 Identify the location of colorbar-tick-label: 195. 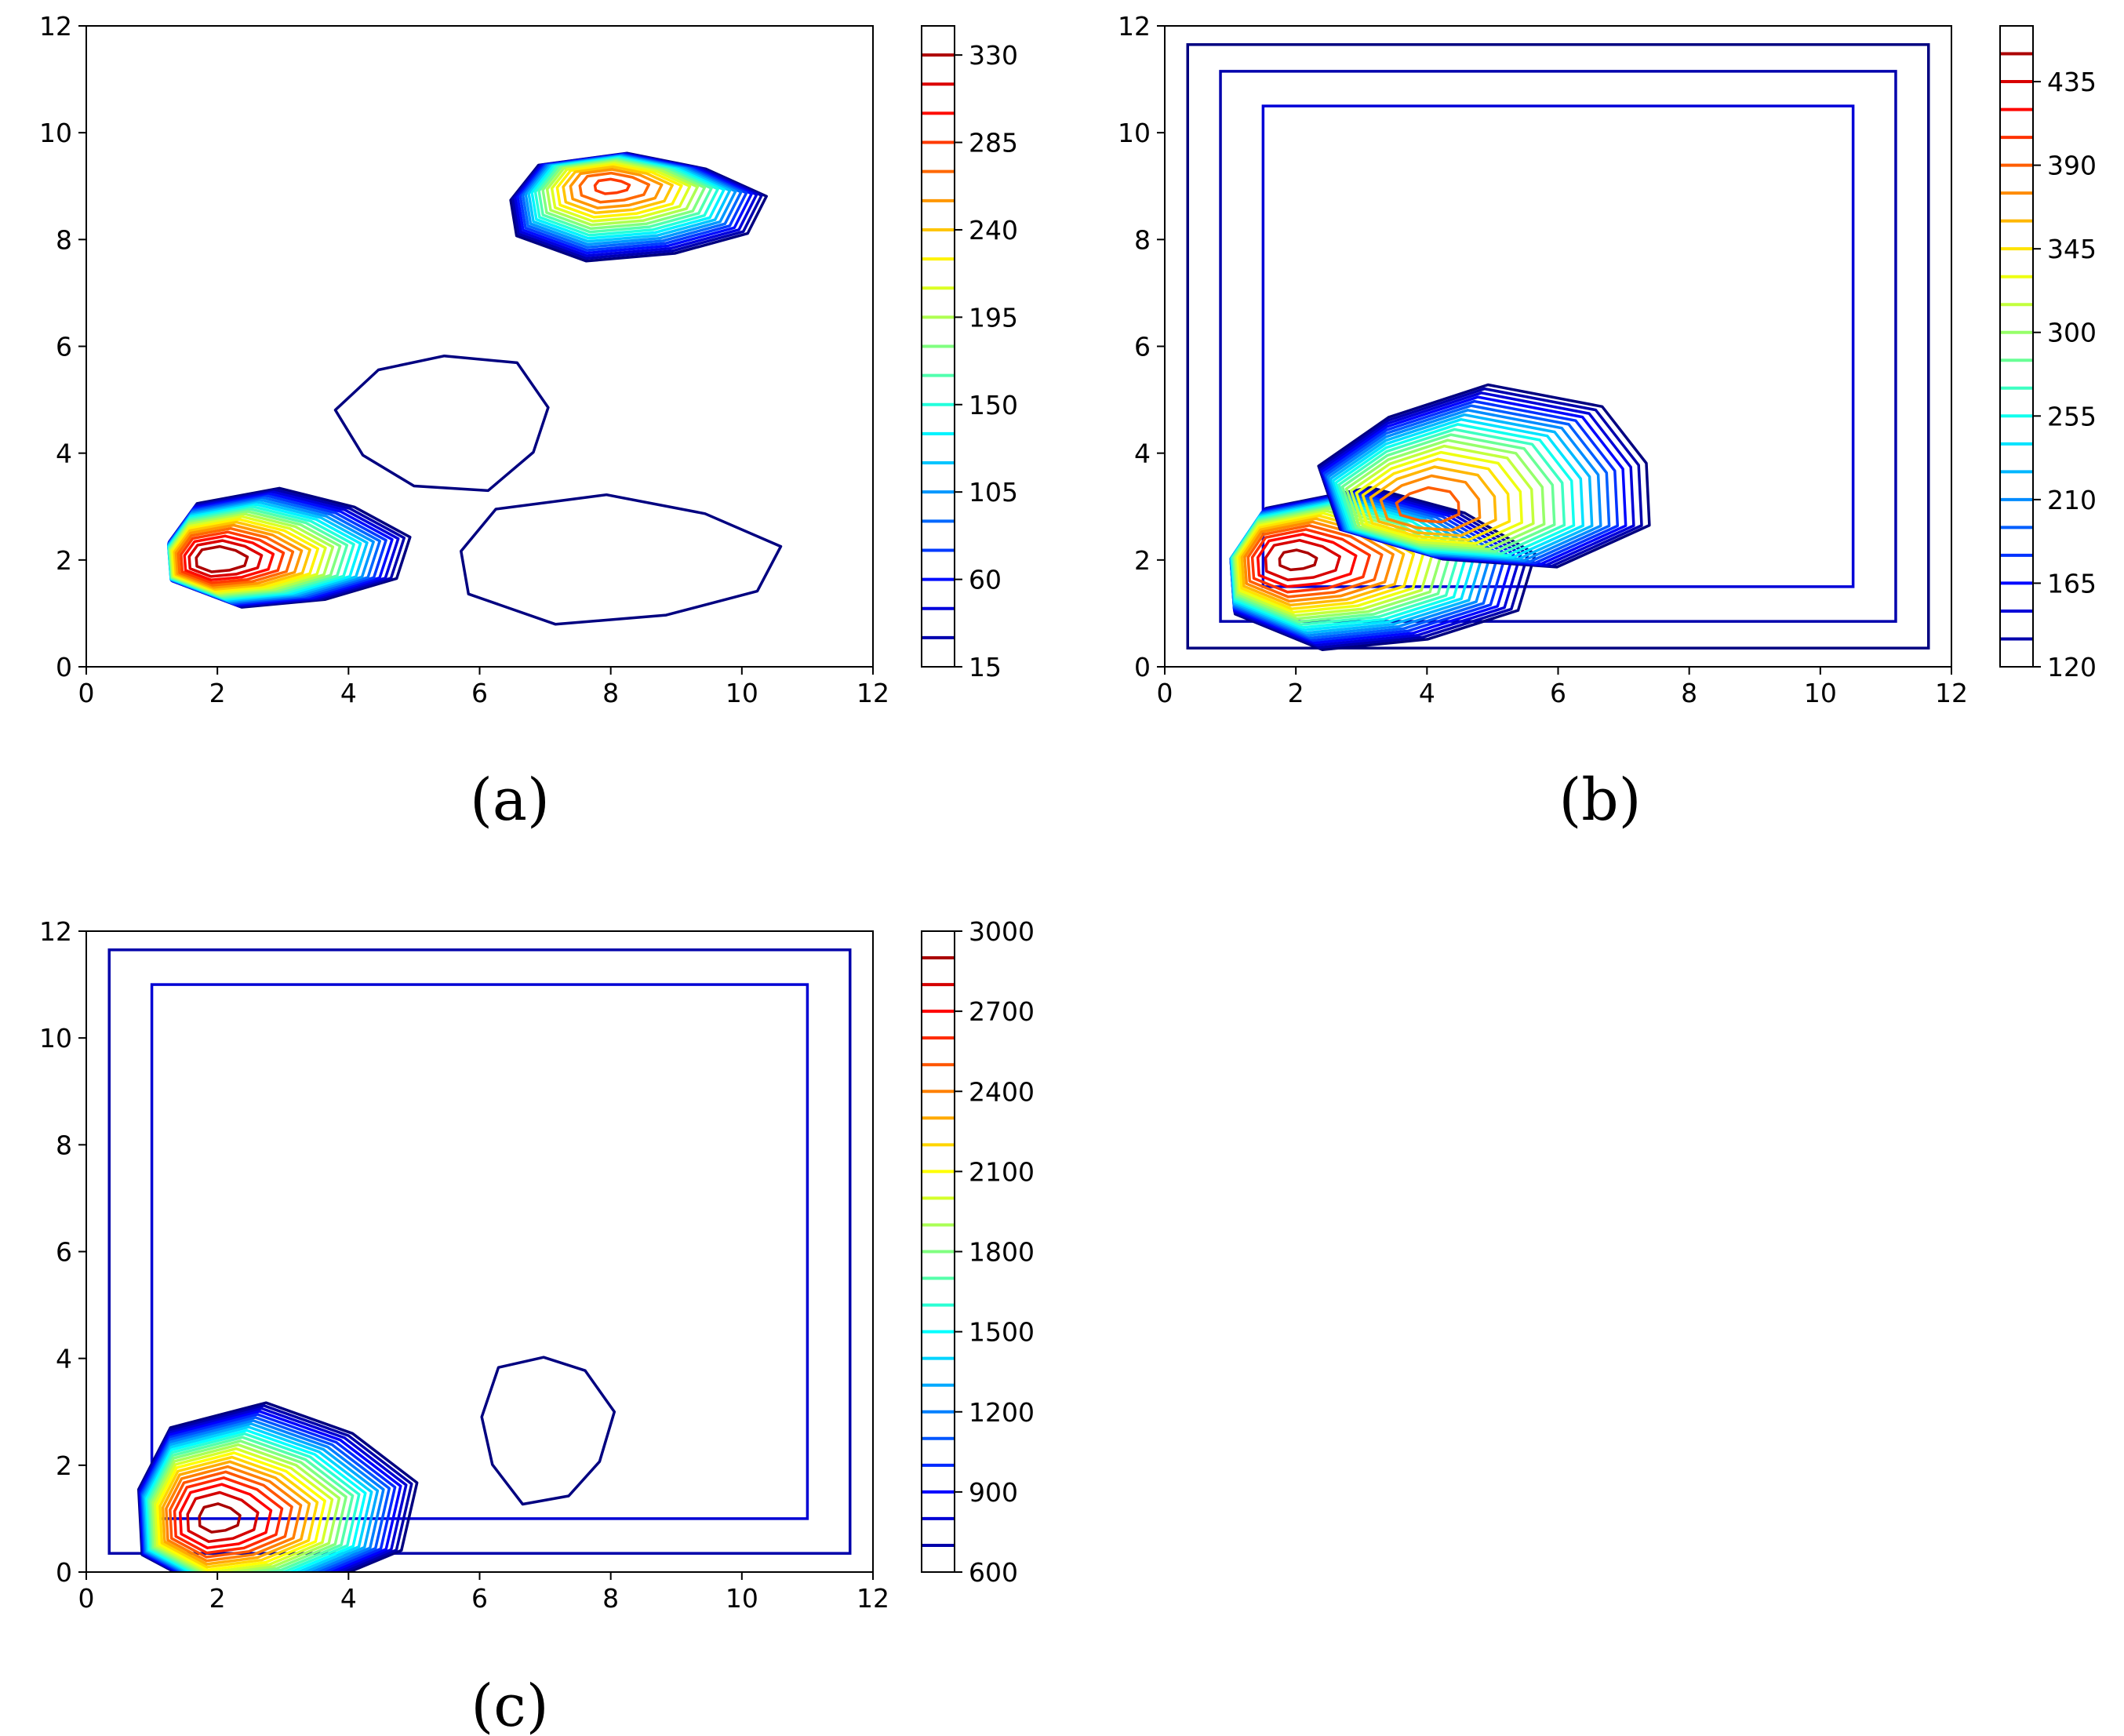
(993, 317).